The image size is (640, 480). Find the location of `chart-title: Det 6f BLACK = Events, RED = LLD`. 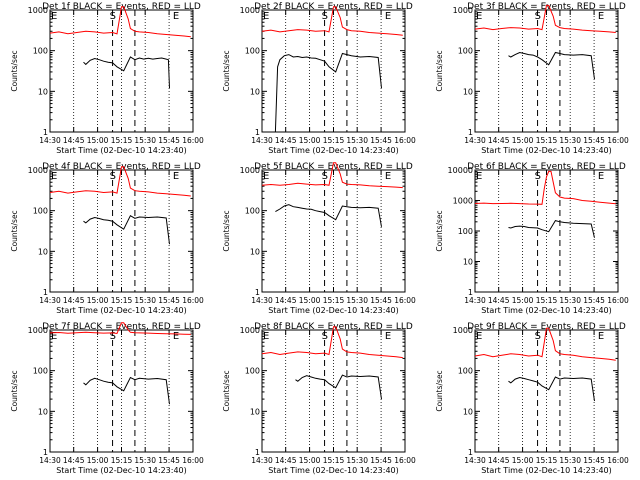

chart-title: Det 6f BLACK = Events, RED = LLD is located at coordinates (546, 167).